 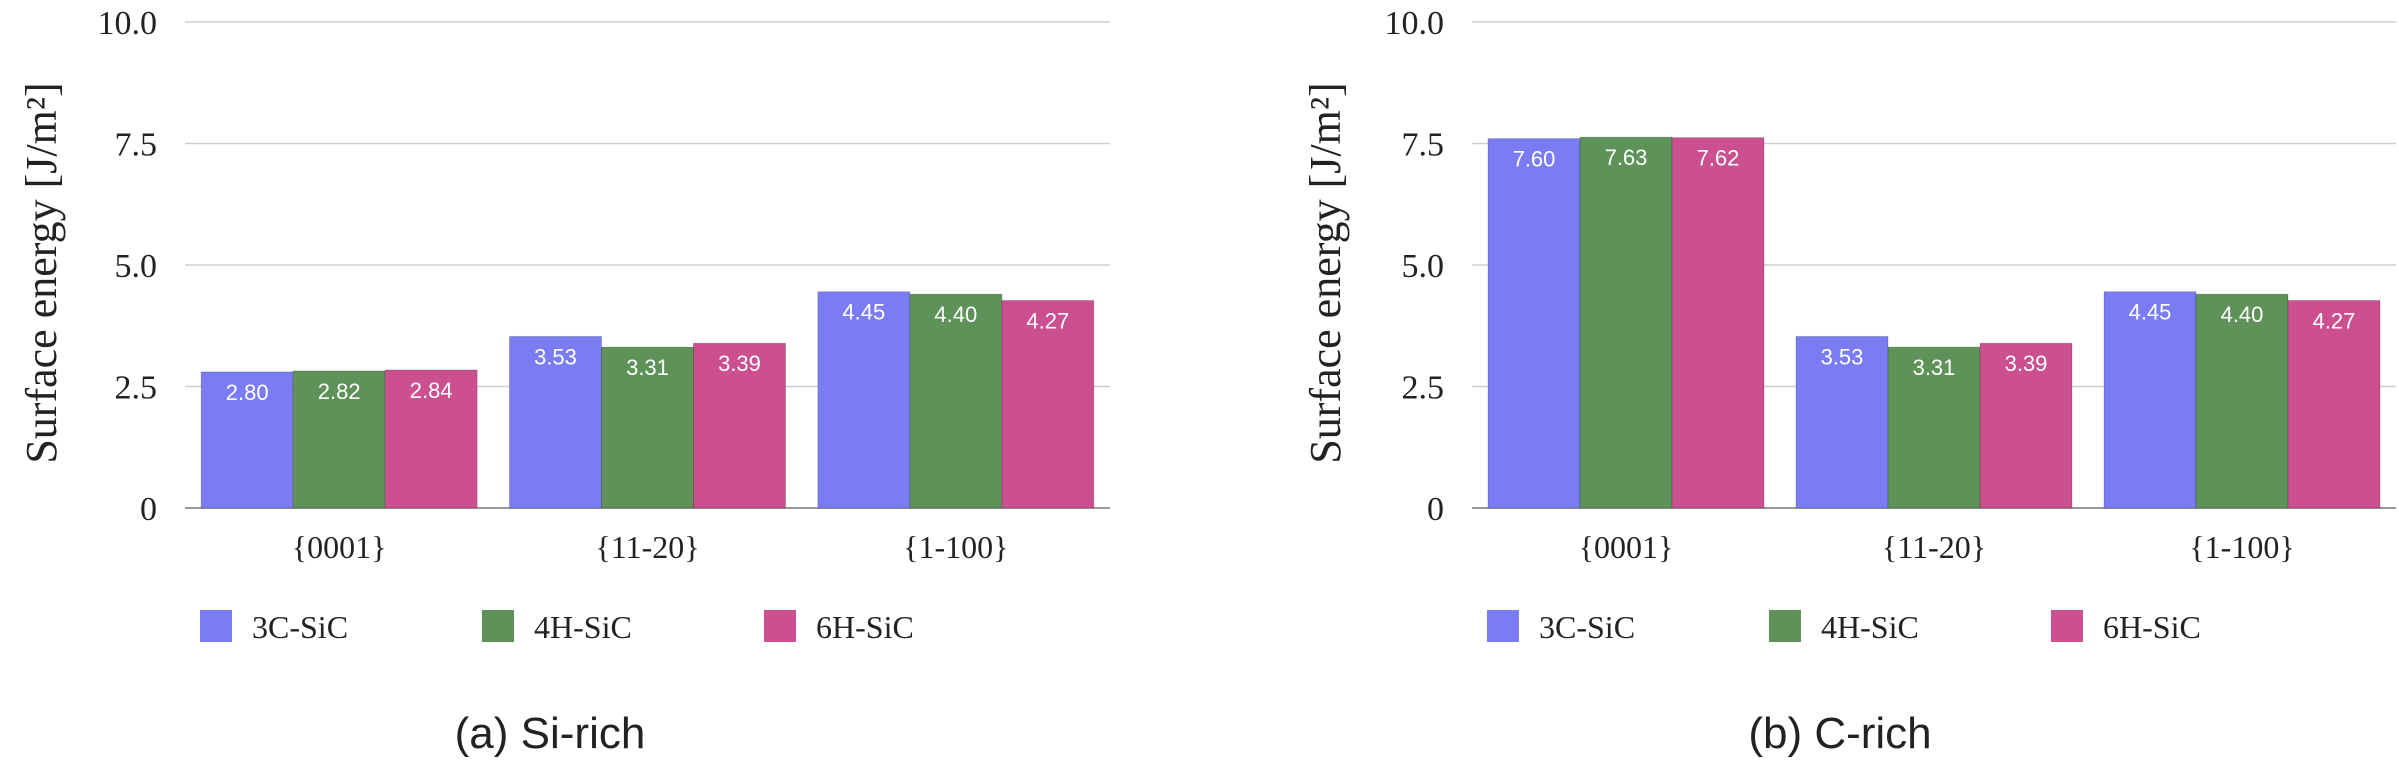 I want to click on bar-value-label: 2.84, so click(x=431, y=390).